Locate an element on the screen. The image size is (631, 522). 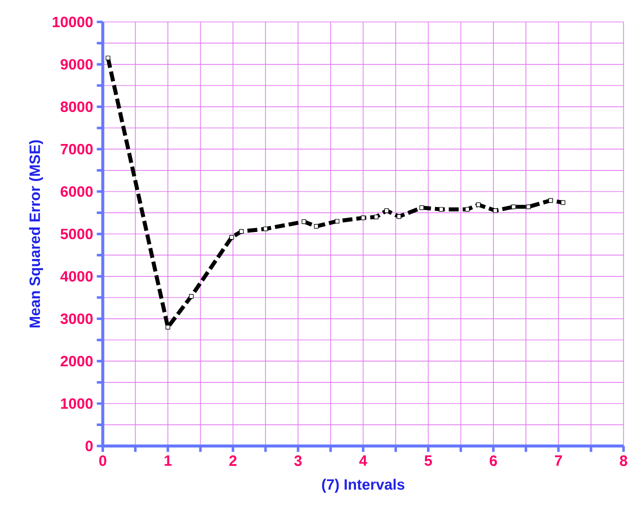
x-tick-label: 3 is located at coordinates (298, 461).